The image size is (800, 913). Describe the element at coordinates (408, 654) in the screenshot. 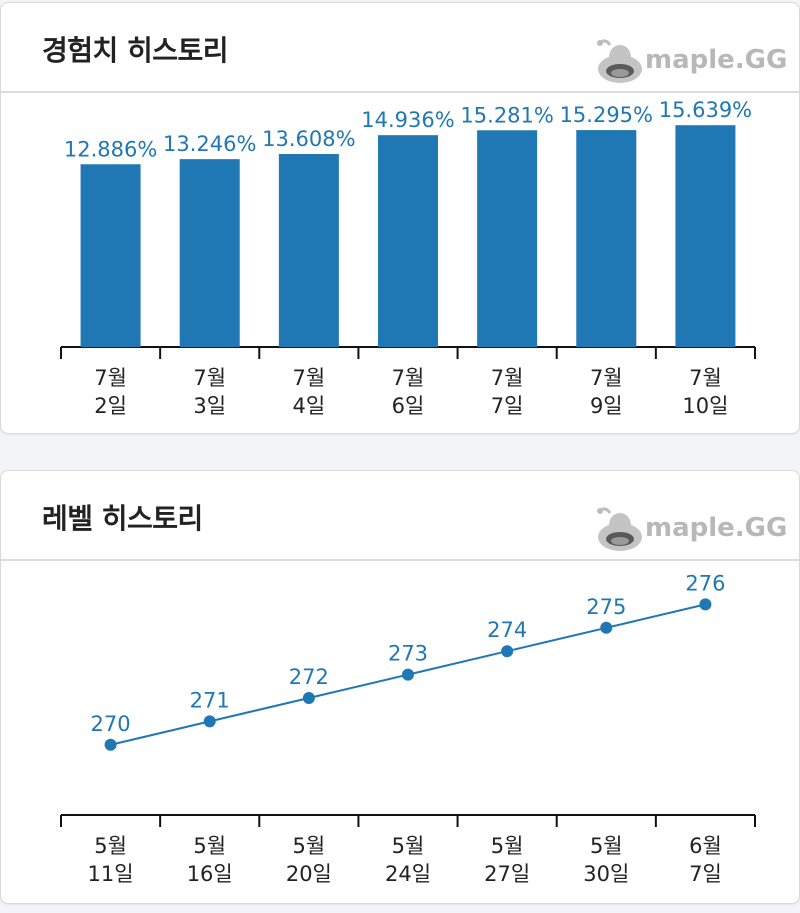

I see `point-value-label: 273` at that location.